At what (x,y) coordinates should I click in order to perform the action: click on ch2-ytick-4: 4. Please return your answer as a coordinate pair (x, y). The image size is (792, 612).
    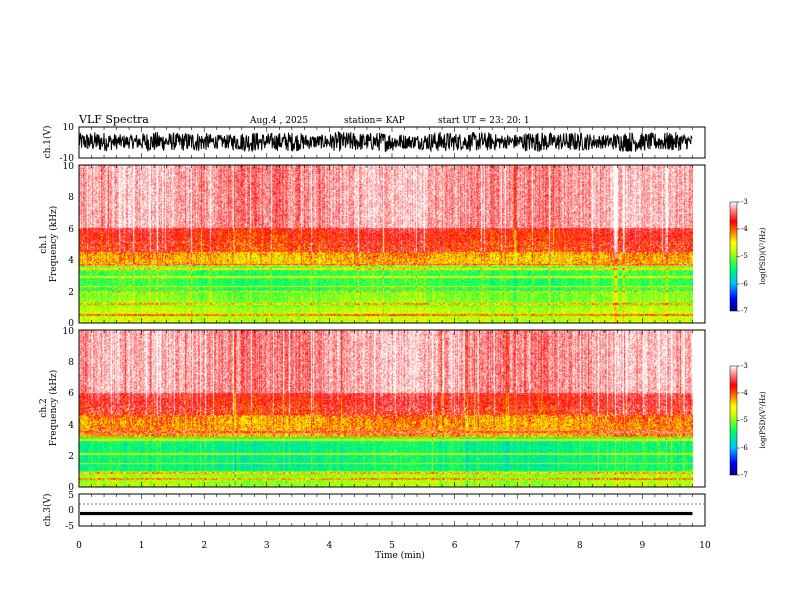
    Looking at the image, I should click on (71, 426).